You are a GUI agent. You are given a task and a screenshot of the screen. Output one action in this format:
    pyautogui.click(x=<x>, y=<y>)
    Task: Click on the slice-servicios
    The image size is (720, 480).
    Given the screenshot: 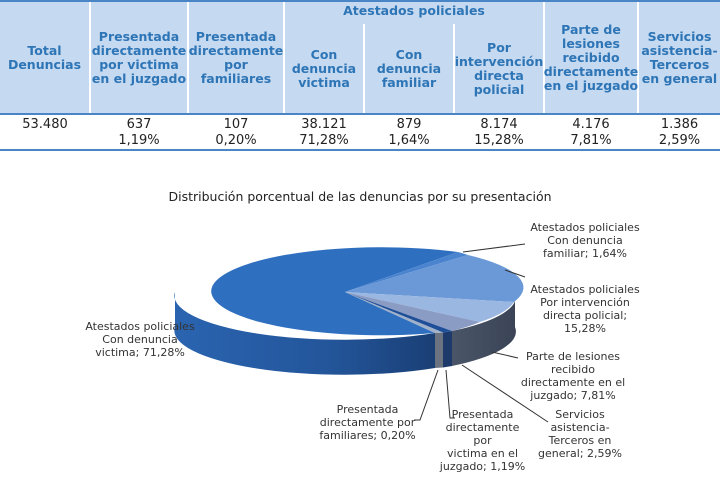 What is the action you would take?
    pyautogui.click(x=412, y=311)
    